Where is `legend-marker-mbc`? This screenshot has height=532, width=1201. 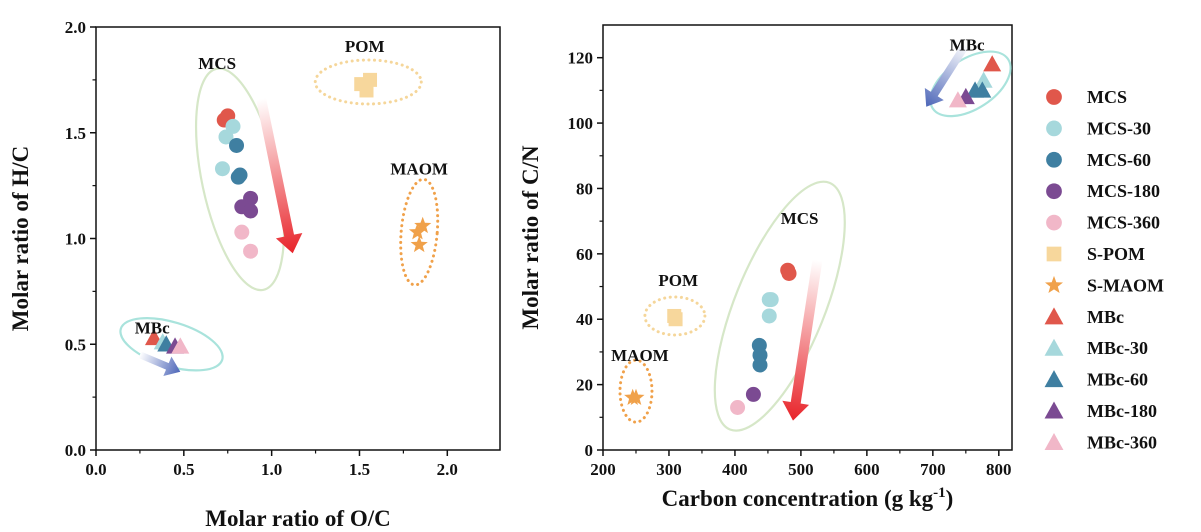 legend-marker-mbc is located at coordinates (1054, 316).